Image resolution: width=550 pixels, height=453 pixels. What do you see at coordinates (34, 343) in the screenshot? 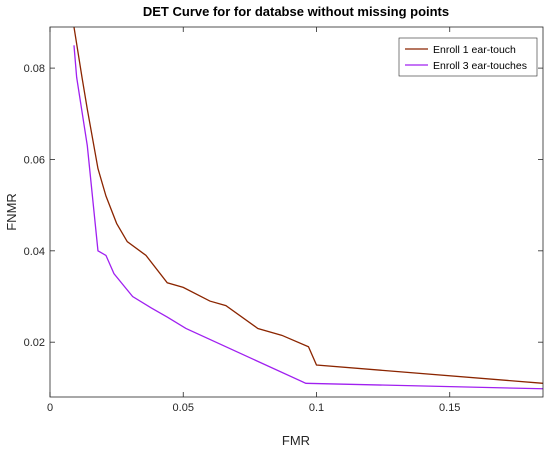
I see `y-tick-label: 0.02` at bounding box center [34, 343].